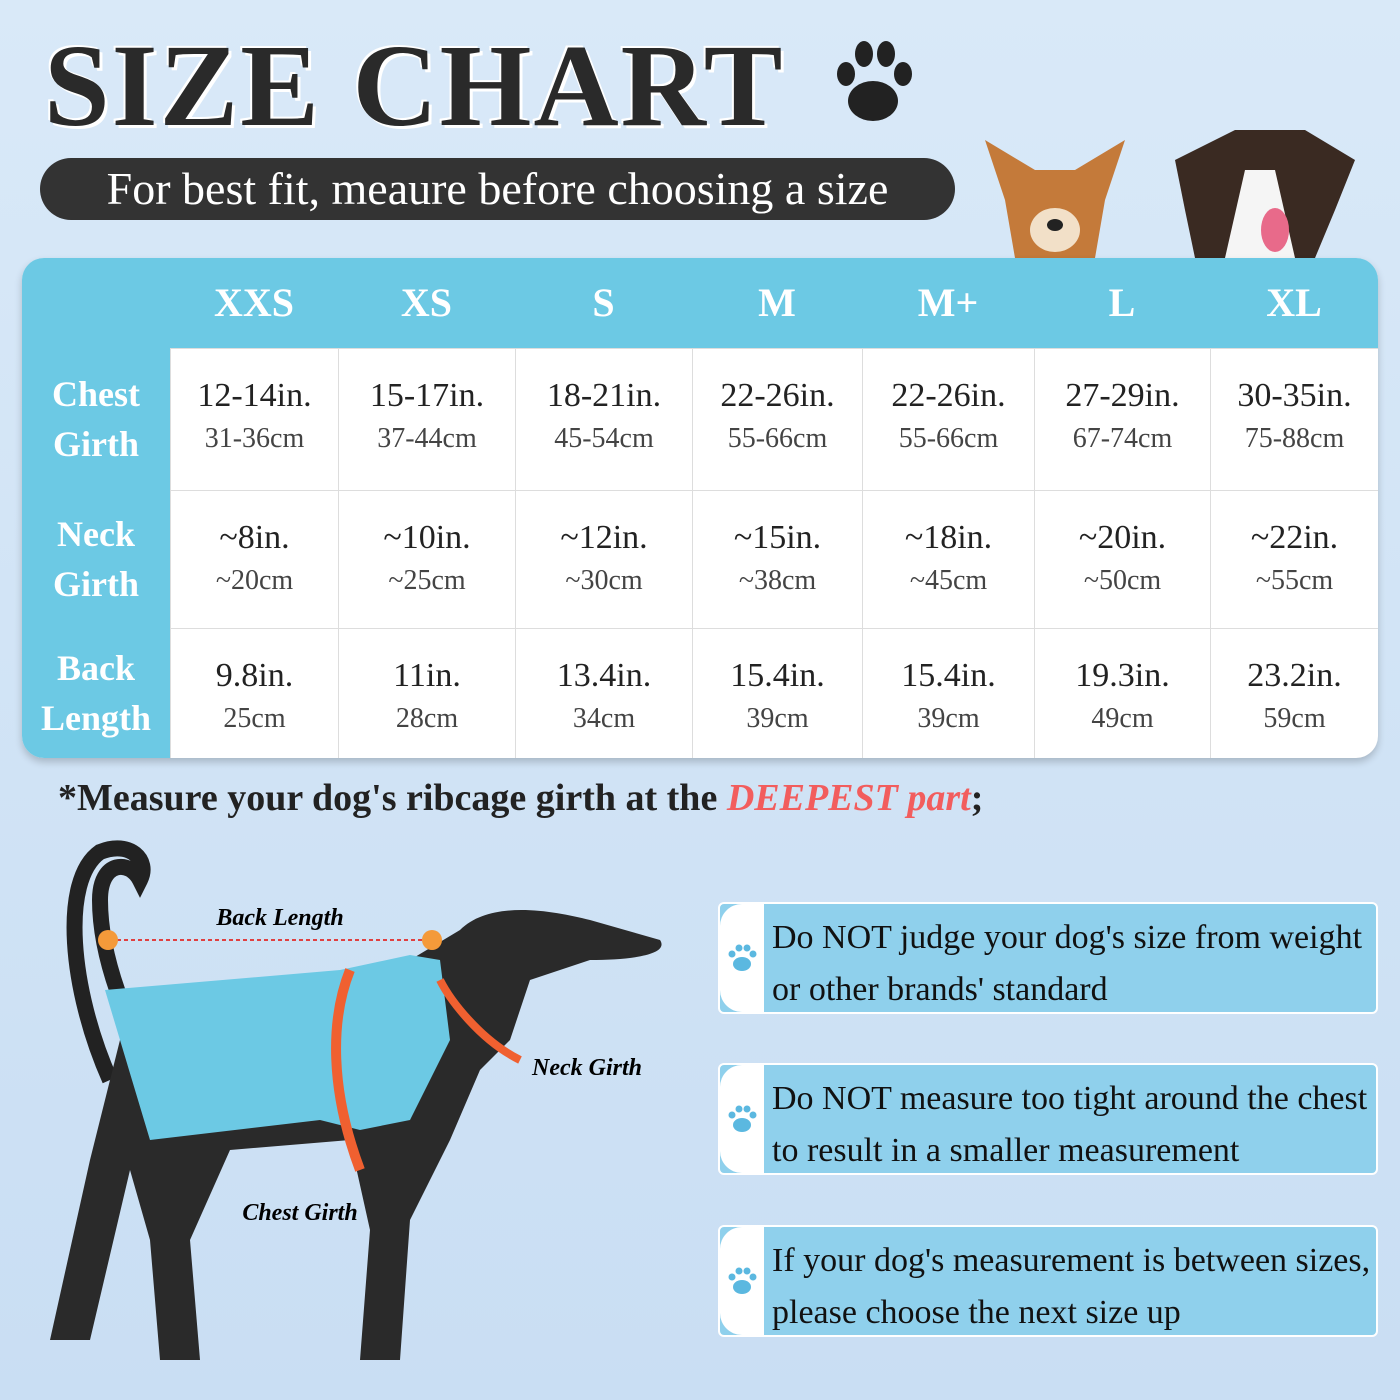  What do you see at coordinates (777, 303) in the screenshot?
I see `column-header: M` at bounding box center [777, 303].